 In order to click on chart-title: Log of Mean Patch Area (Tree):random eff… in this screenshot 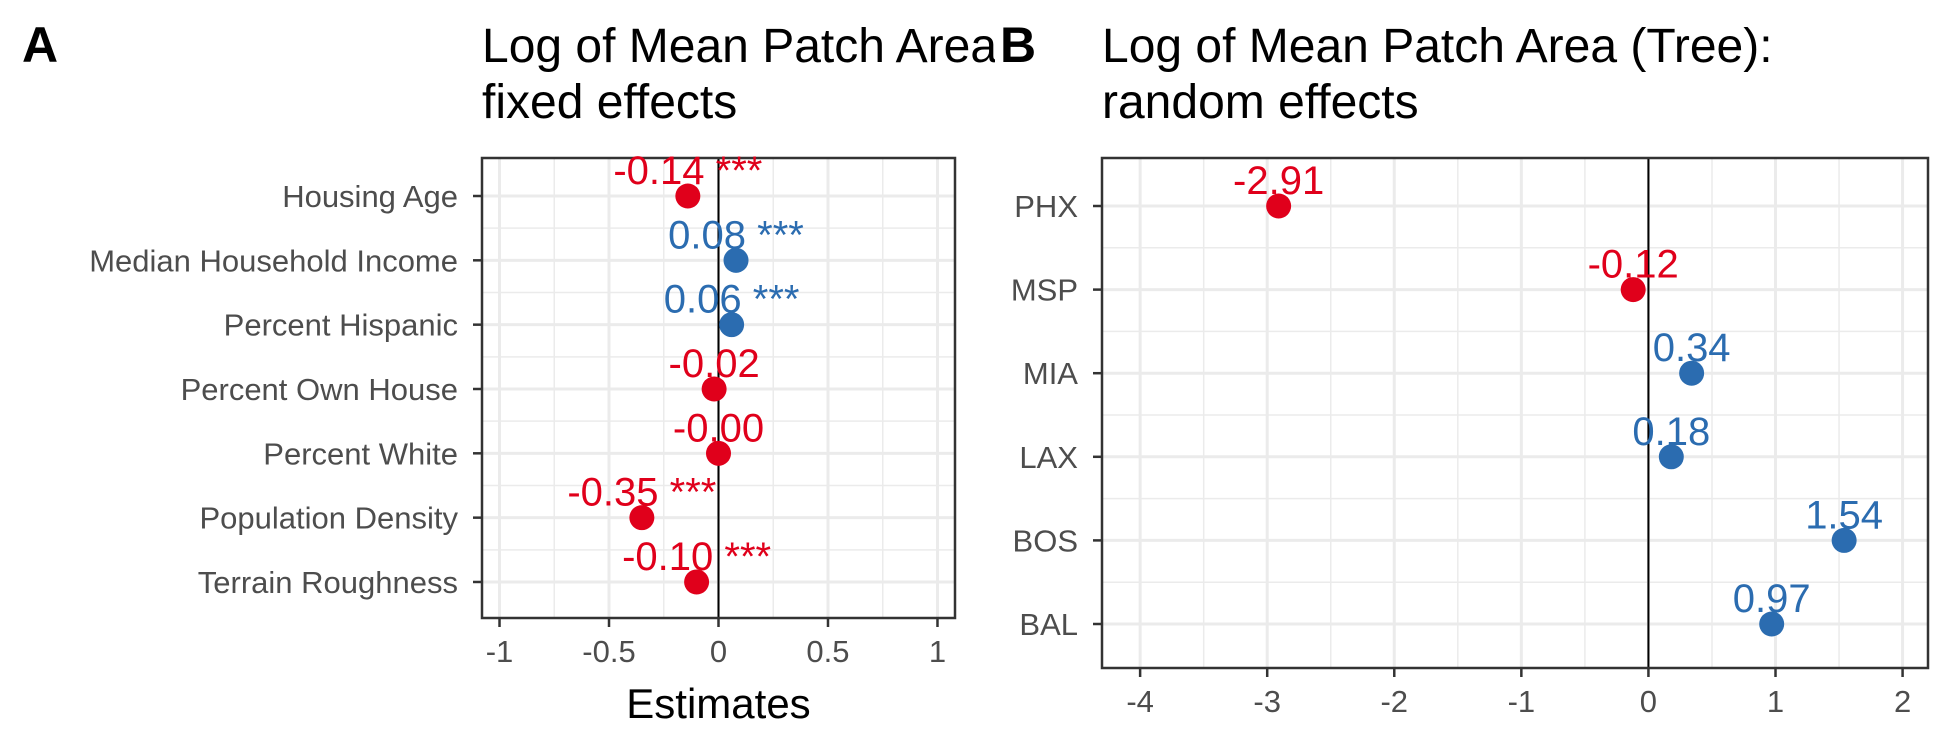, I will do `click(1437, 74)`.